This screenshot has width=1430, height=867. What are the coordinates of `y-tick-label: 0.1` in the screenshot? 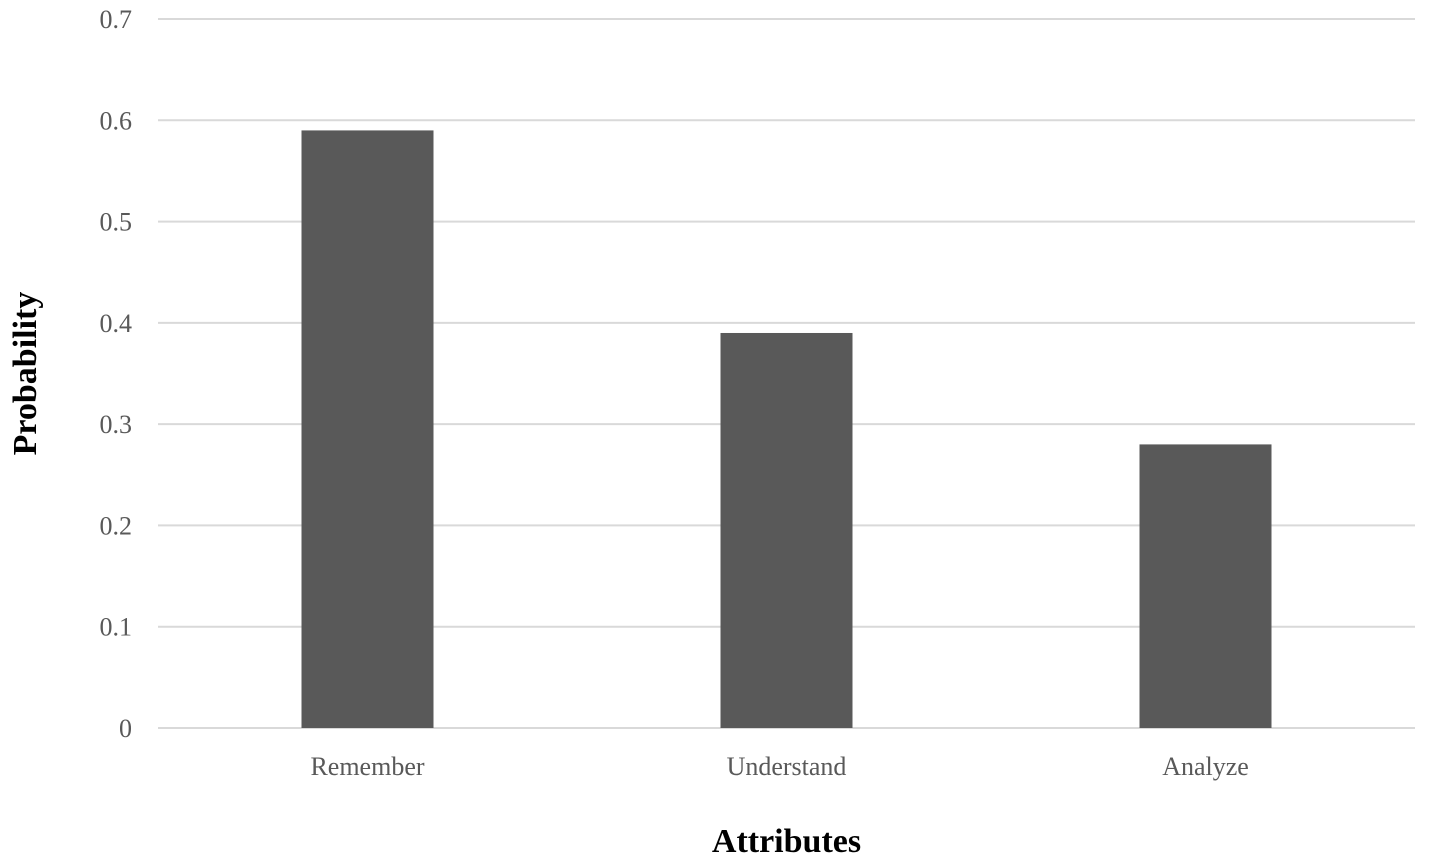 It's located at (116, 627).